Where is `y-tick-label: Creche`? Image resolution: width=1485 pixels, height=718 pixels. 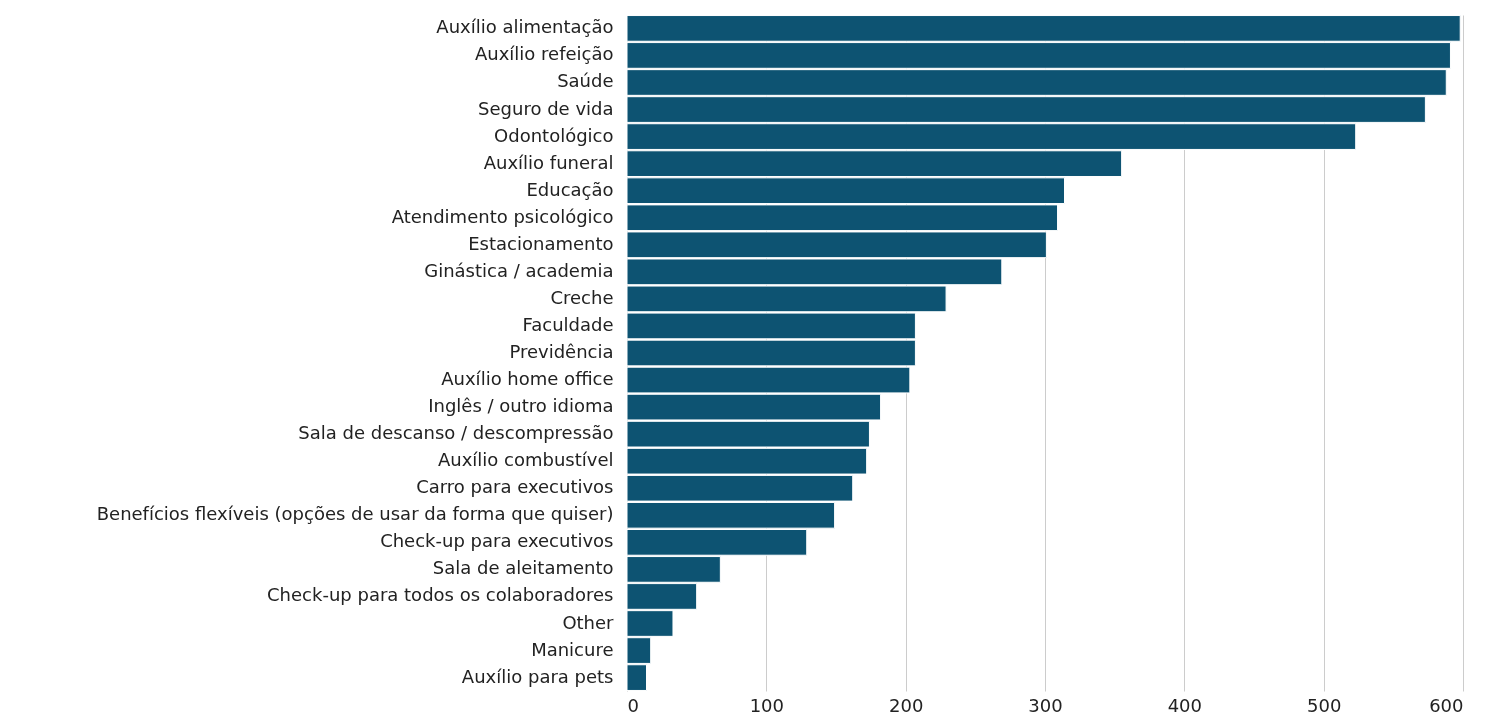
y-tick-label: Creche is located at coordinates (582, 297).